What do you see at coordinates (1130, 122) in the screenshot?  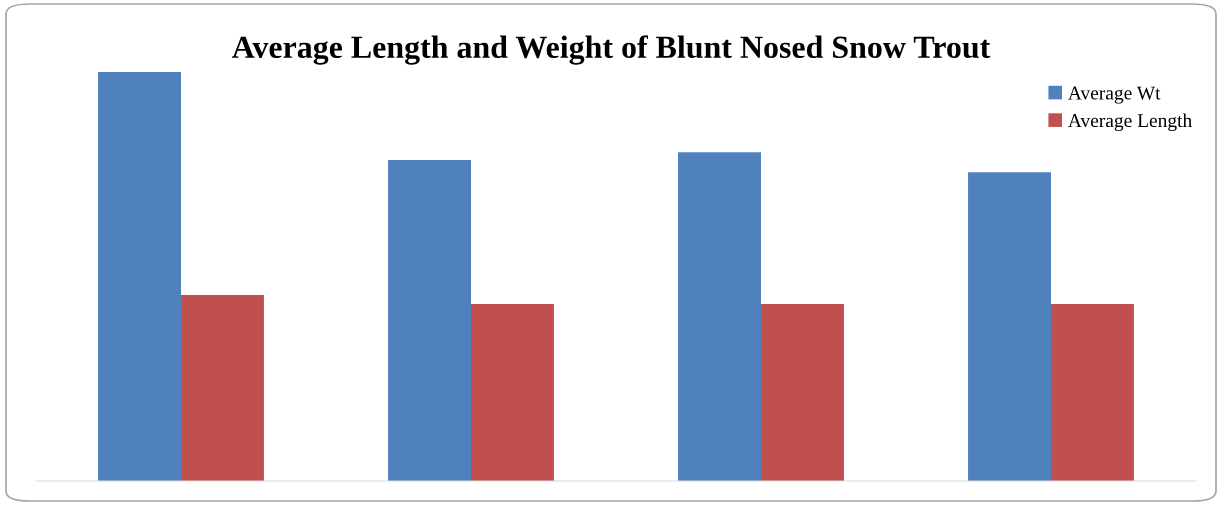 I see `legend-label: Average Length` at bounding box center [1130, 122].